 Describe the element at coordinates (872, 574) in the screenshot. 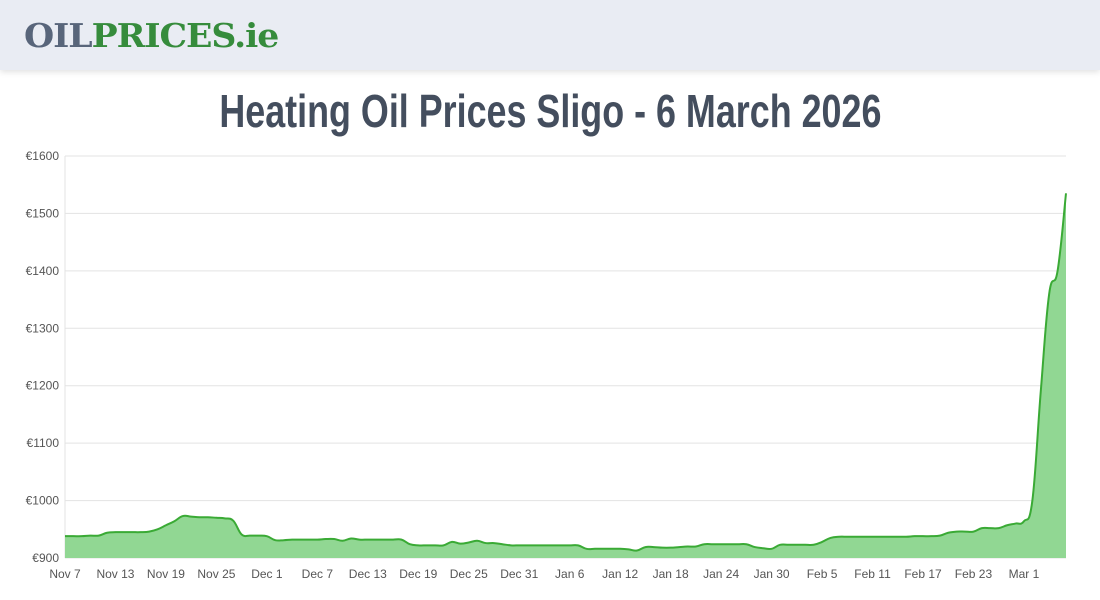

I see `x-tick-label: Feb 11` at that location.